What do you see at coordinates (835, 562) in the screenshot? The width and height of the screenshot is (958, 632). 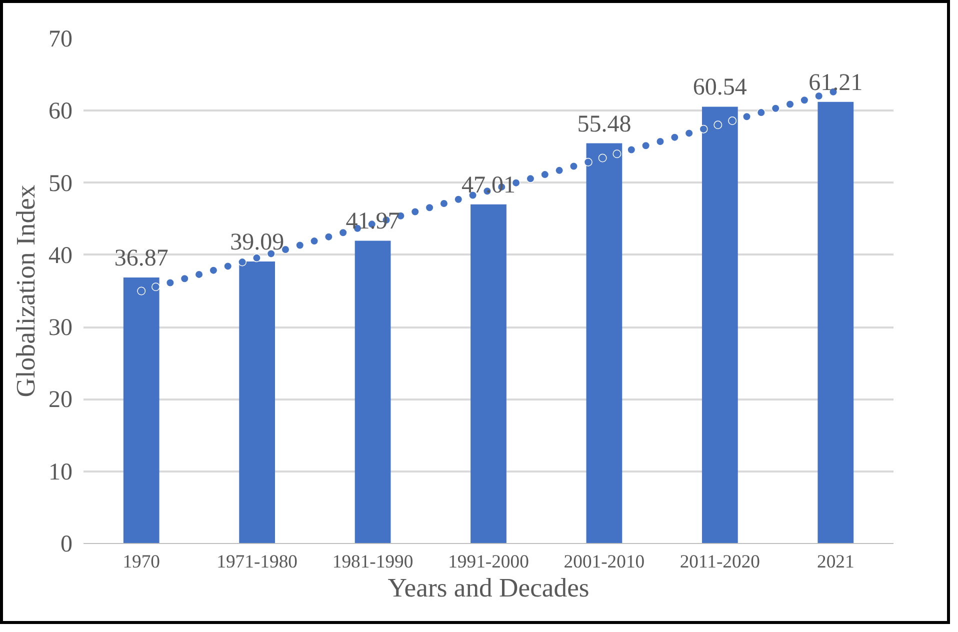 I see `x-tick-label: 2021` at bounding box center [835, 562].